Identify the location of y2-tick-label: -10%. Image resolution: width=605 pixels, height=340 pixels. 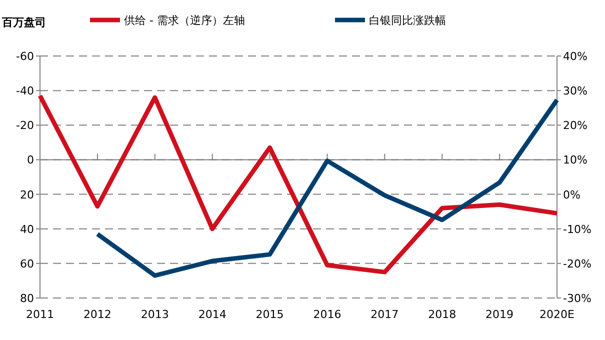
(577, 229).